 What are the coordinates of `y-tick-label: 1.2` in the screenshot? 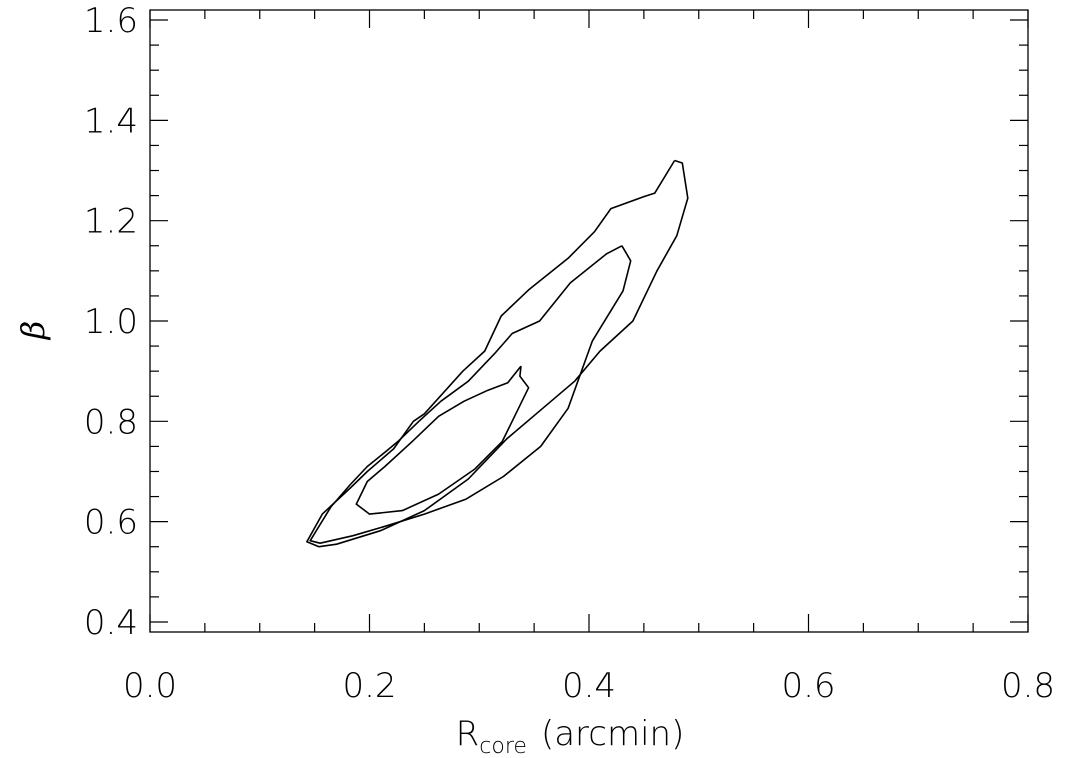 It's located at (111, 222).